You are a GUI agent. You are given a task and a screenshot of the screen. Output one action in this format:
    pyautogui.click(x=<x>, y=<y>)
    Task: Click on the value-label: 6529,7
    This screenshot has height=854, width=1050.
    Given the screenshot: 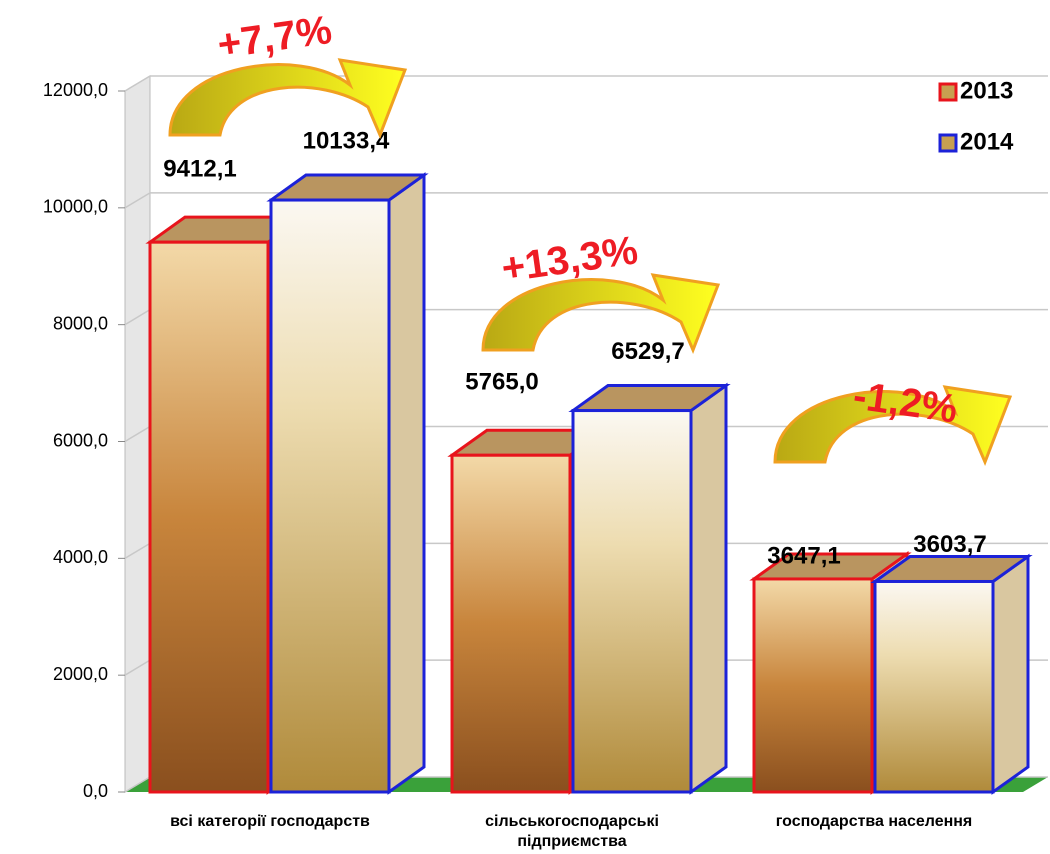 What is the action you would take?
    pyautogui.click(x=647, y=351)
    